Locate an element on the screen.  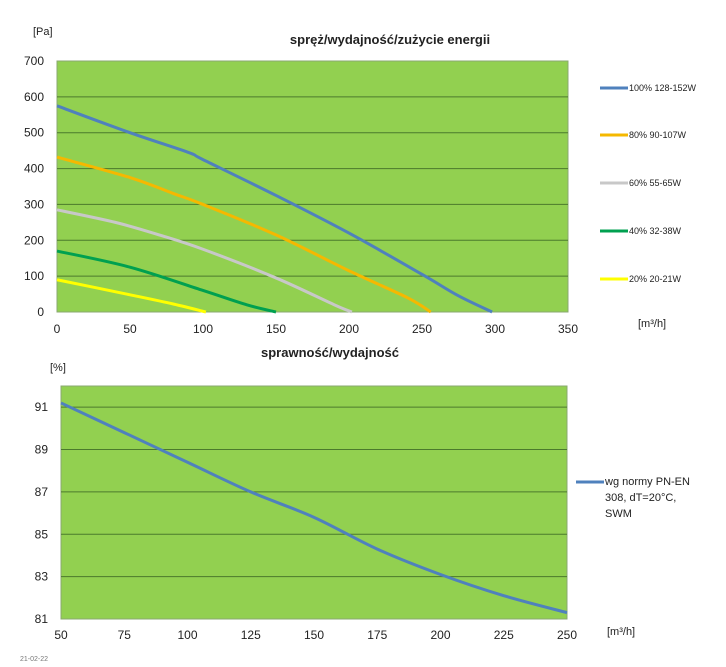
y-tick-label: 91 is located at coordinates (42, 407).